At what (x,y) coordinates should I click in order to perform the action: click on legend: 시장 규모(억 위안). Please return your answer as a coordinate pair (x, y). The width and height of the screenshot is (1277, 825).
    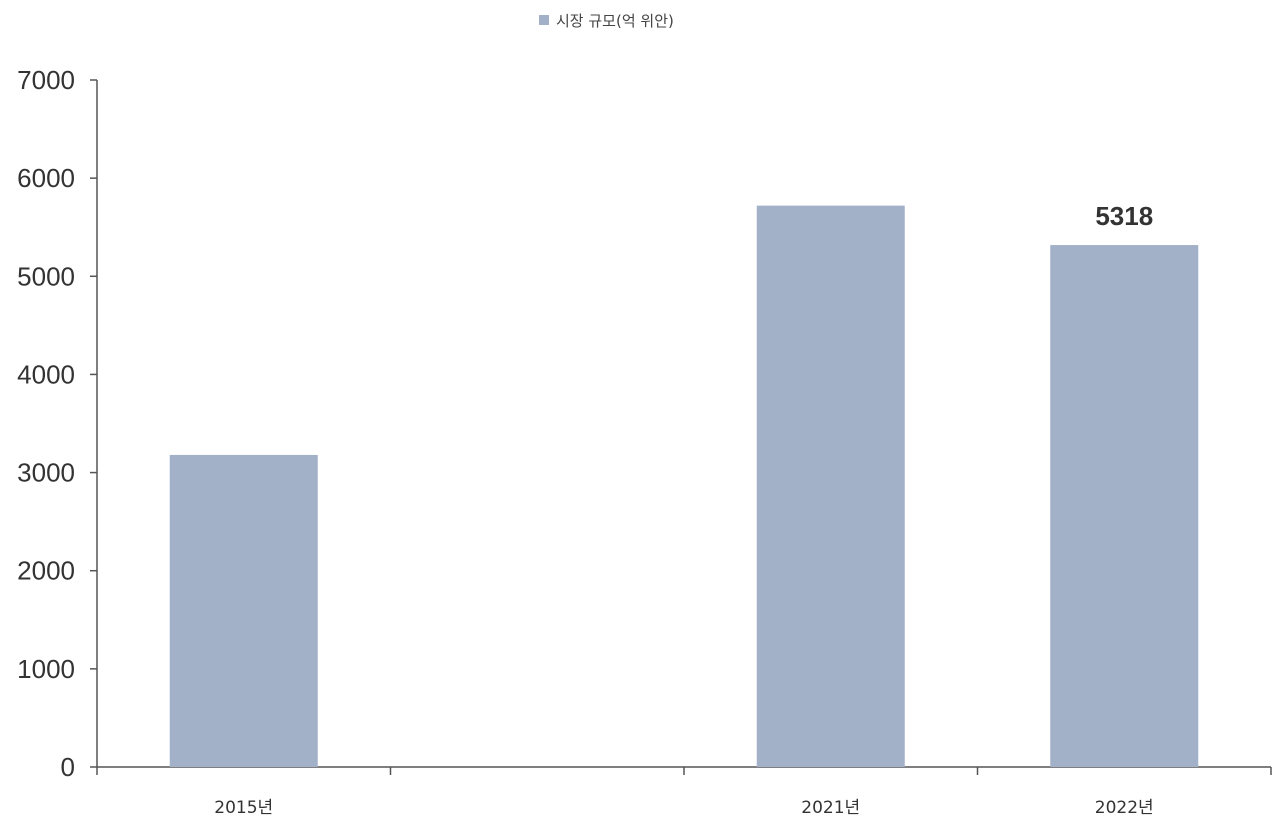
    Looking at the image, I should click on (606, 21).